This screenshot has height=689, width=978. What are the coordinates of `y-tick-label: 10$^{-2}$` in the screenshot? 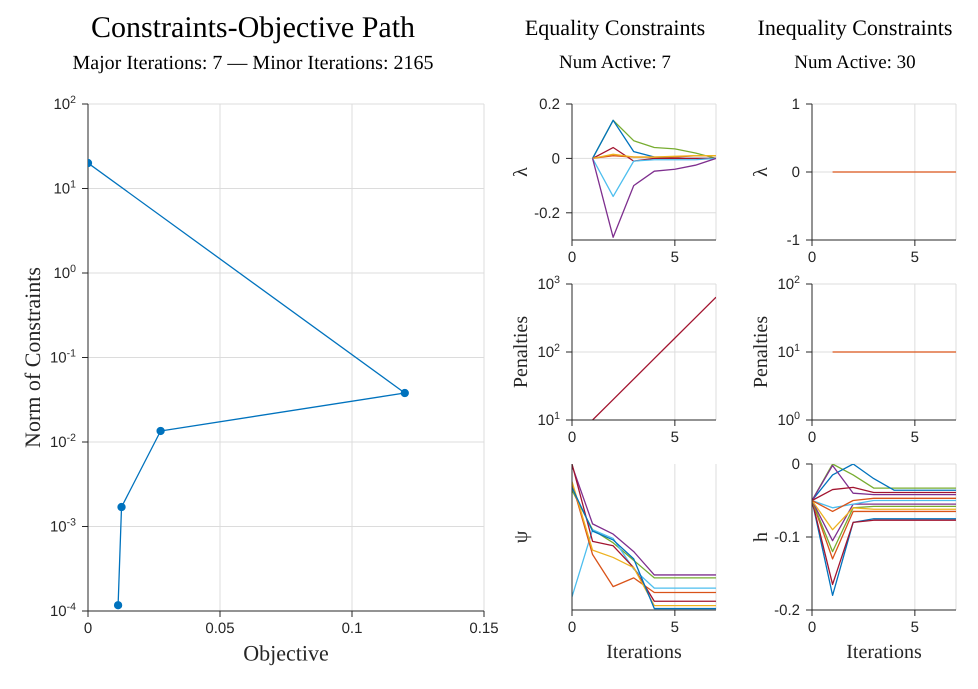 It's located at (63, 441).